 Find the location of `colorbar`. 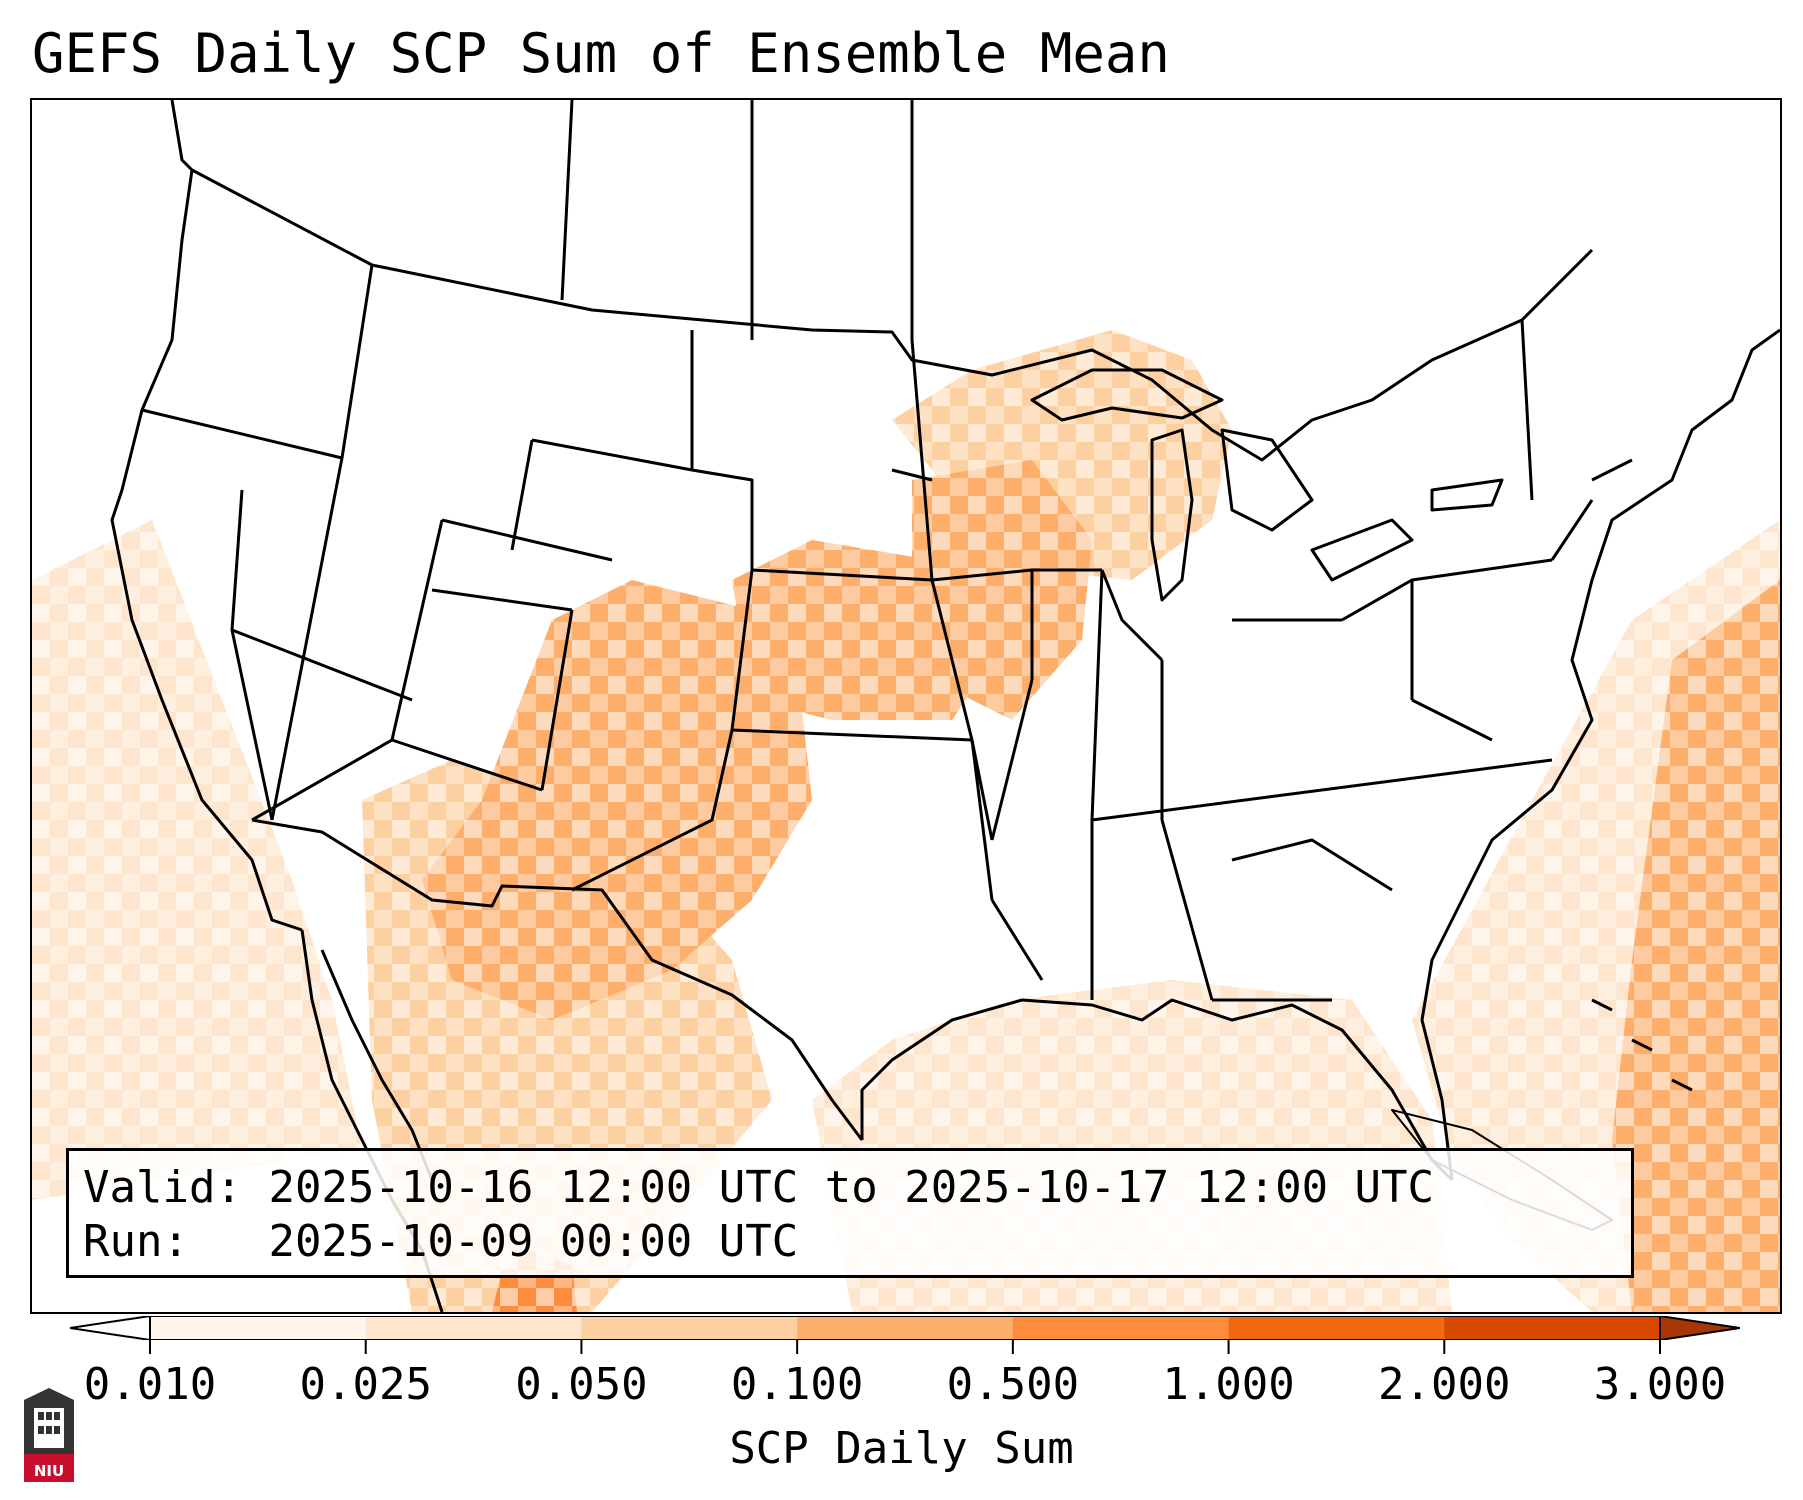

colorbar is located at coordinates (905, 1328).